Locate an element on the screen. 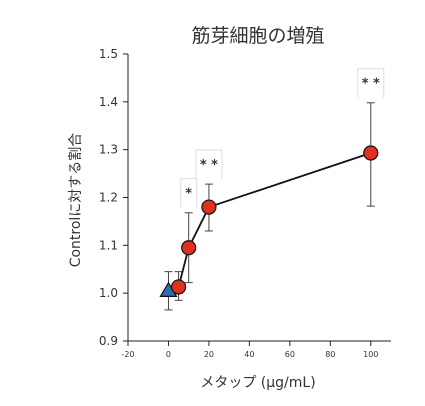 The image size is (425, 406). y-tick-label: 1.5 is located at coordinates (108, 54).